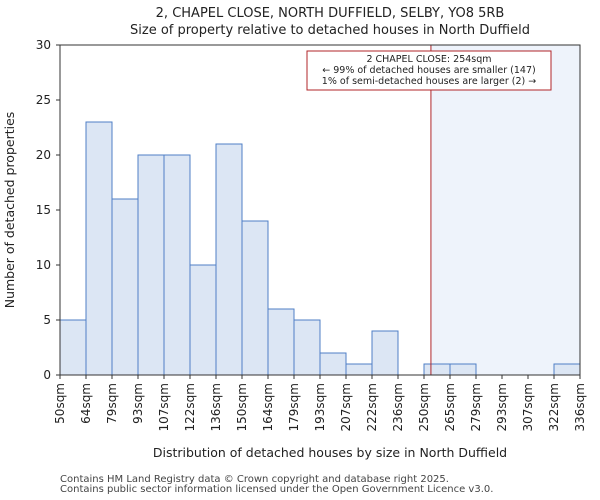  What do you see at coordinates (47, 320) in the screenshot?
I see `y-tick-label: 5` at bounding box center [47, 320].